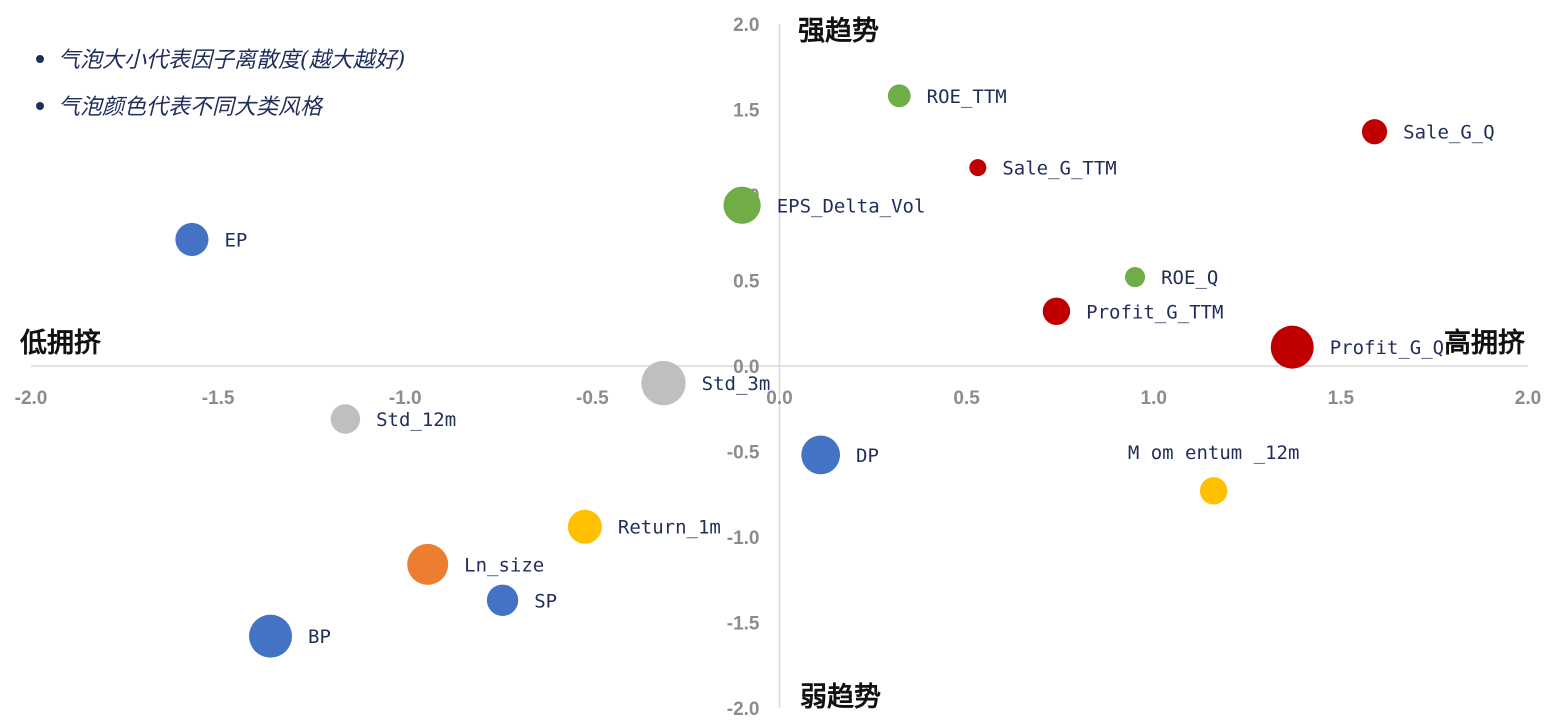 This screenshot has height=726, width=1557. What do you see at coordinates (966, 398) in the screenshot?
I see `x-tick-label: 0.5` at bounding box center [966, 398].